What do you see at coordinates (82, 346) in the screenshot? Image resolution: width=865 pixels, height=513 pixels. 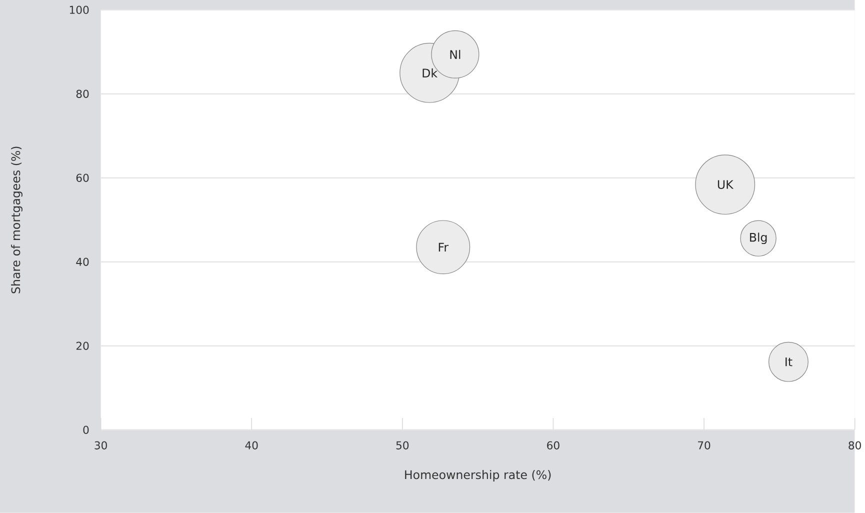 I see `y-tick-label: 20` at bounding box center [82, 346].